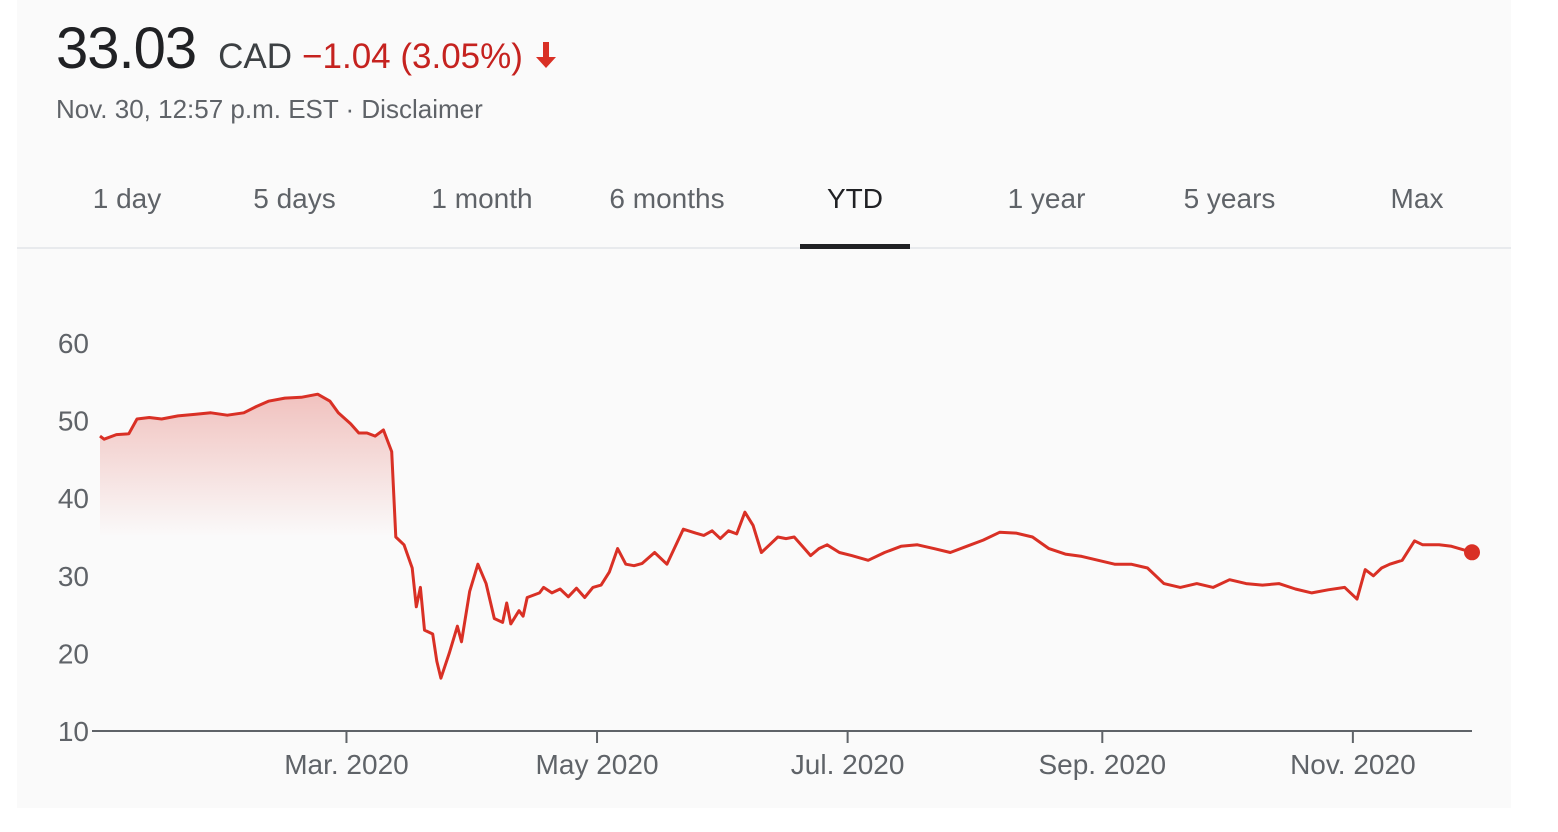 The width and height of the screenshot is (1558, 832). Describe the element at coordinates (73, 731) in the screenshot. I see `y-tick-label: 10` at that location.